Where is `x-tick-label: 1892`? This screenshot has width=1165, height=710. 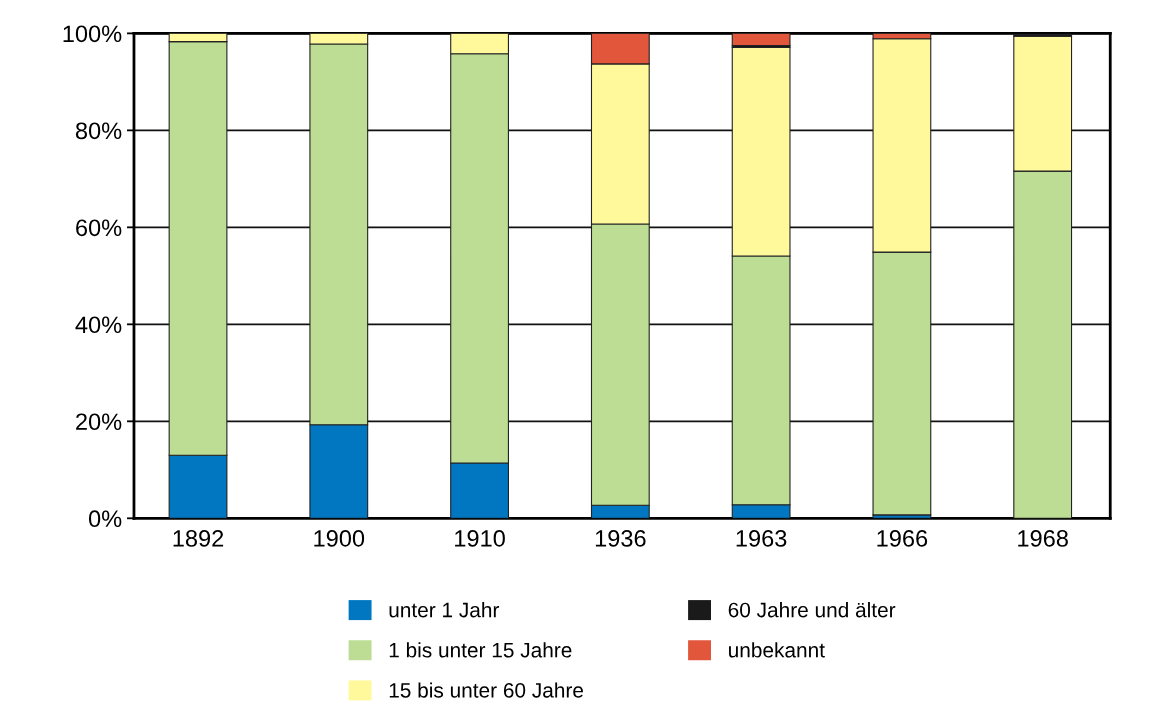 x-tick-label: 1892 is located at coordinates (198, 538).